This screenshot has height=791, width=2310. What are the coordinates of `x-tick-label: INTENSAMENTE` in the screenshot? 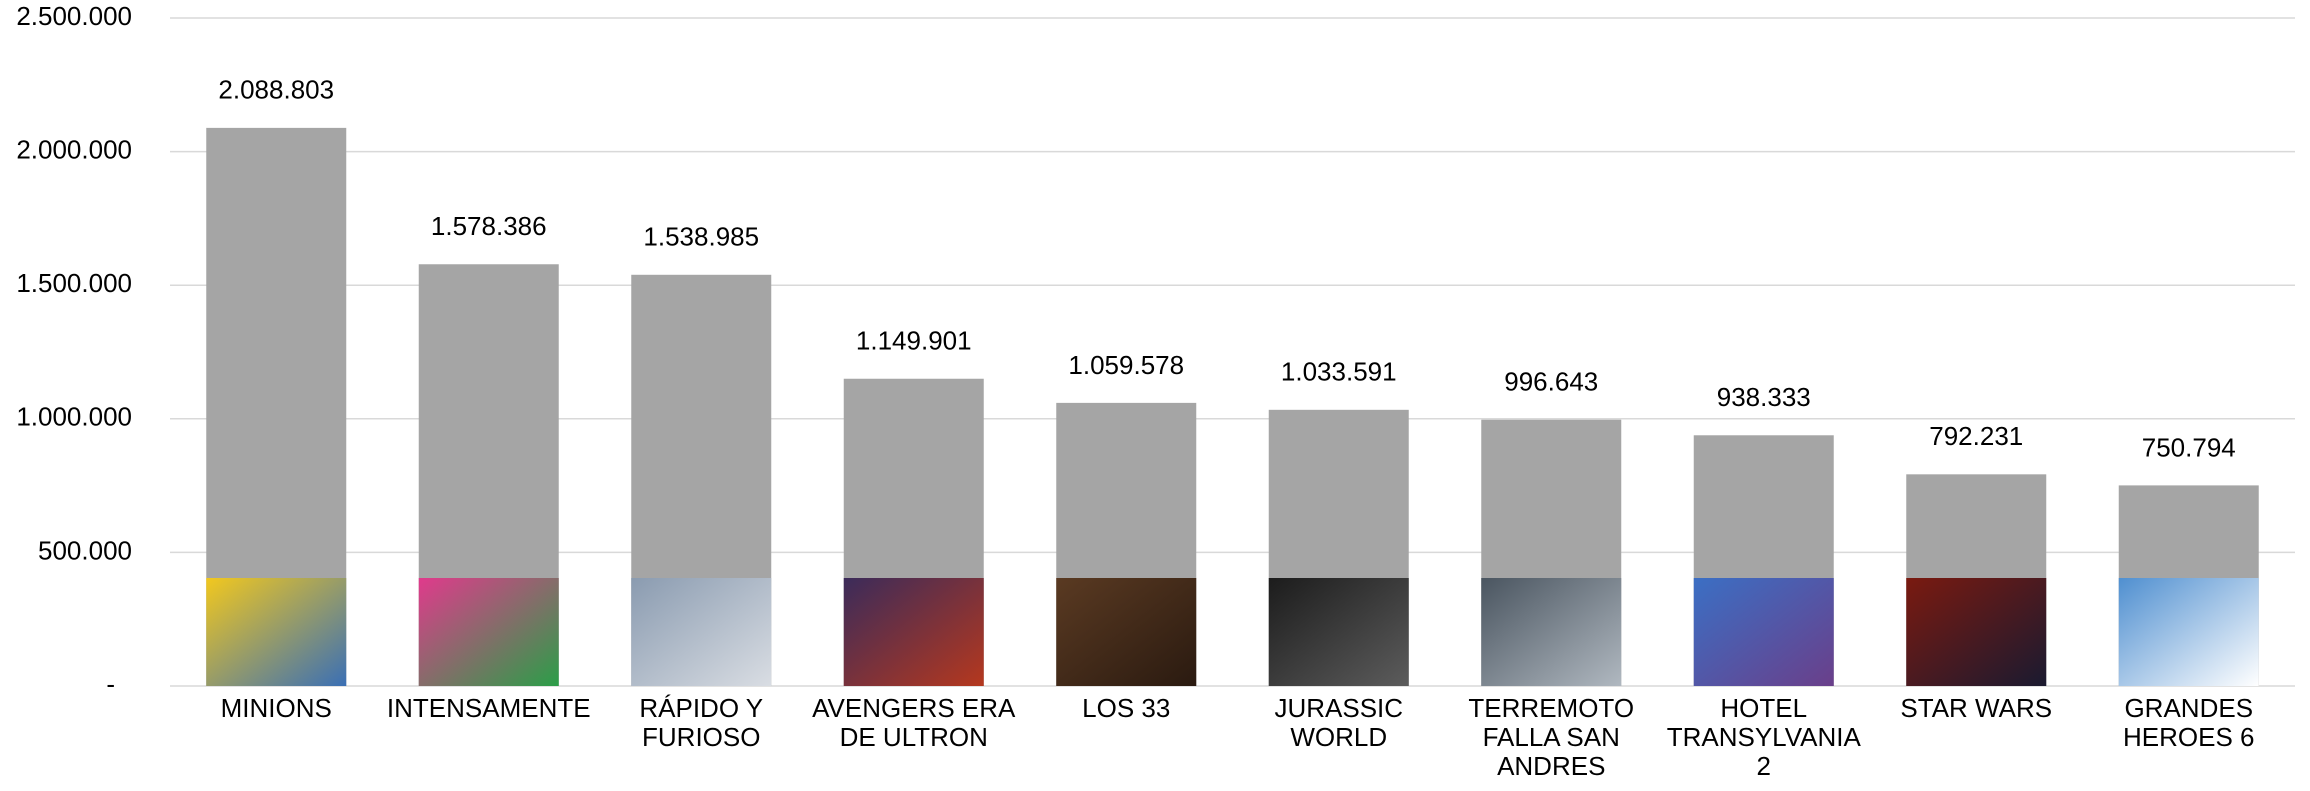 It's located at (488, 708).